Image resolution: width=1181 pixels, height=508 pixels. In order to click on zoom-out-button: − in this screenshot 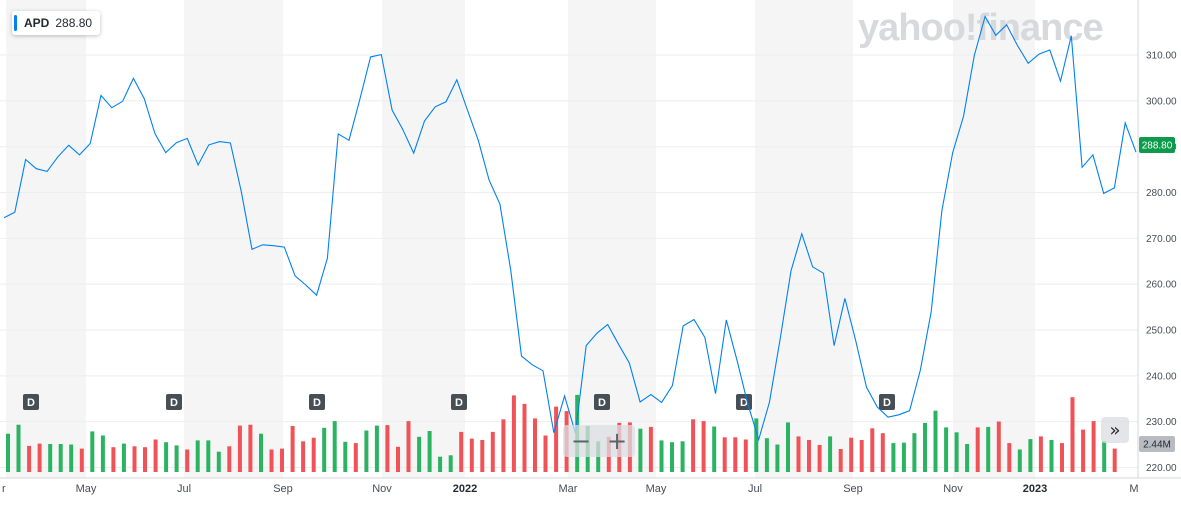, I will do `click(581, 441)`.